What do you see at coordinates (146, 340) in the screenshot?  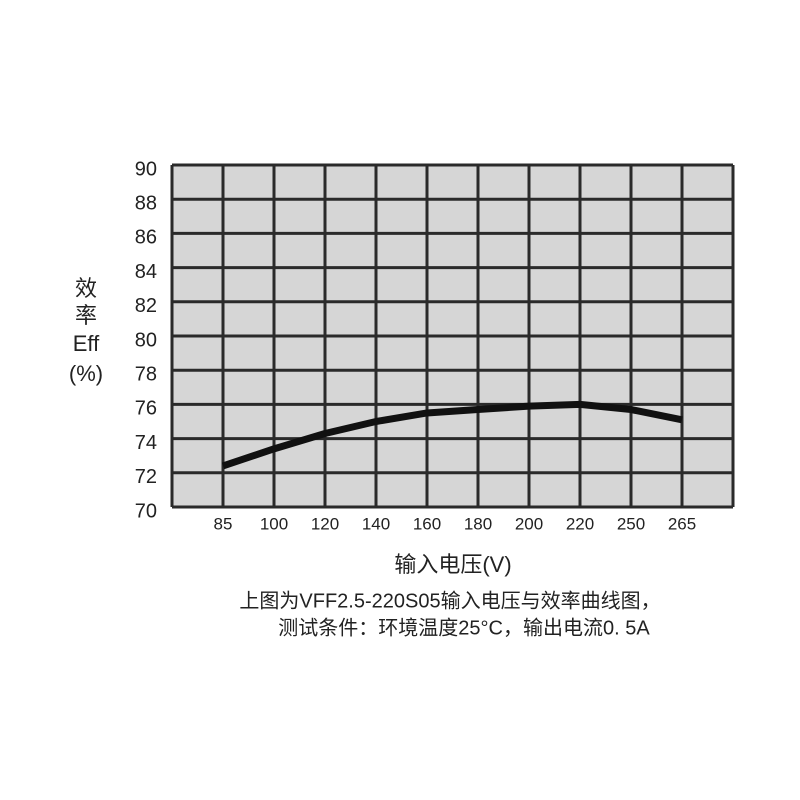 I see `y-tick-label: 80` at bounding box center [146, 340].